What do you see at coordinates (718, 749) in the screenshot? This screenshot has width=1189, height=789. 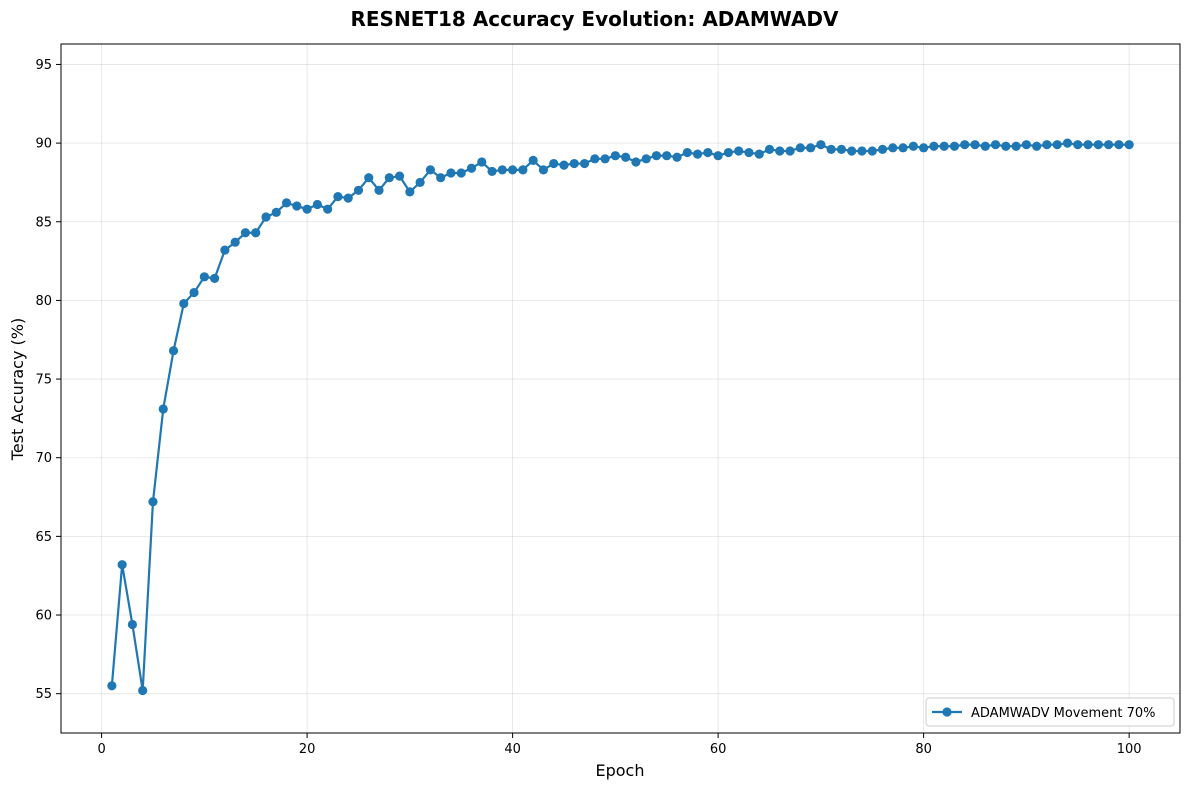 I see `x-tick-label: 60` at bounding box center [718, 749].